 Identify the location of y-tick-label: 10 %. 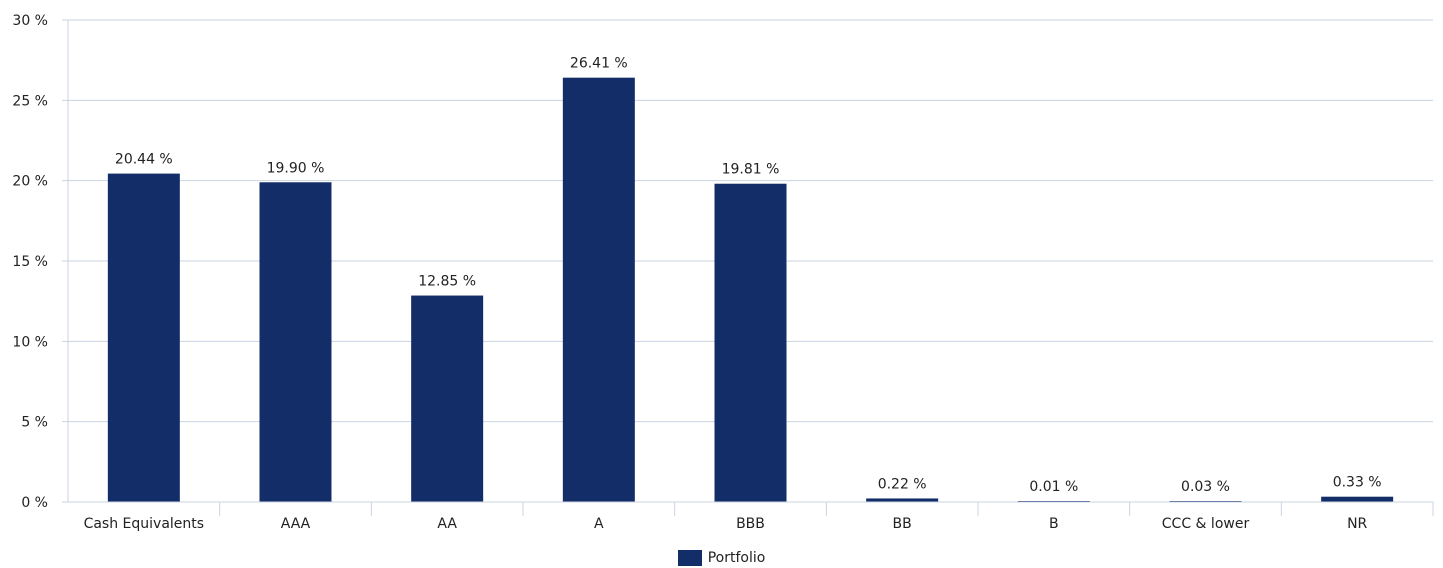
(30, 342).